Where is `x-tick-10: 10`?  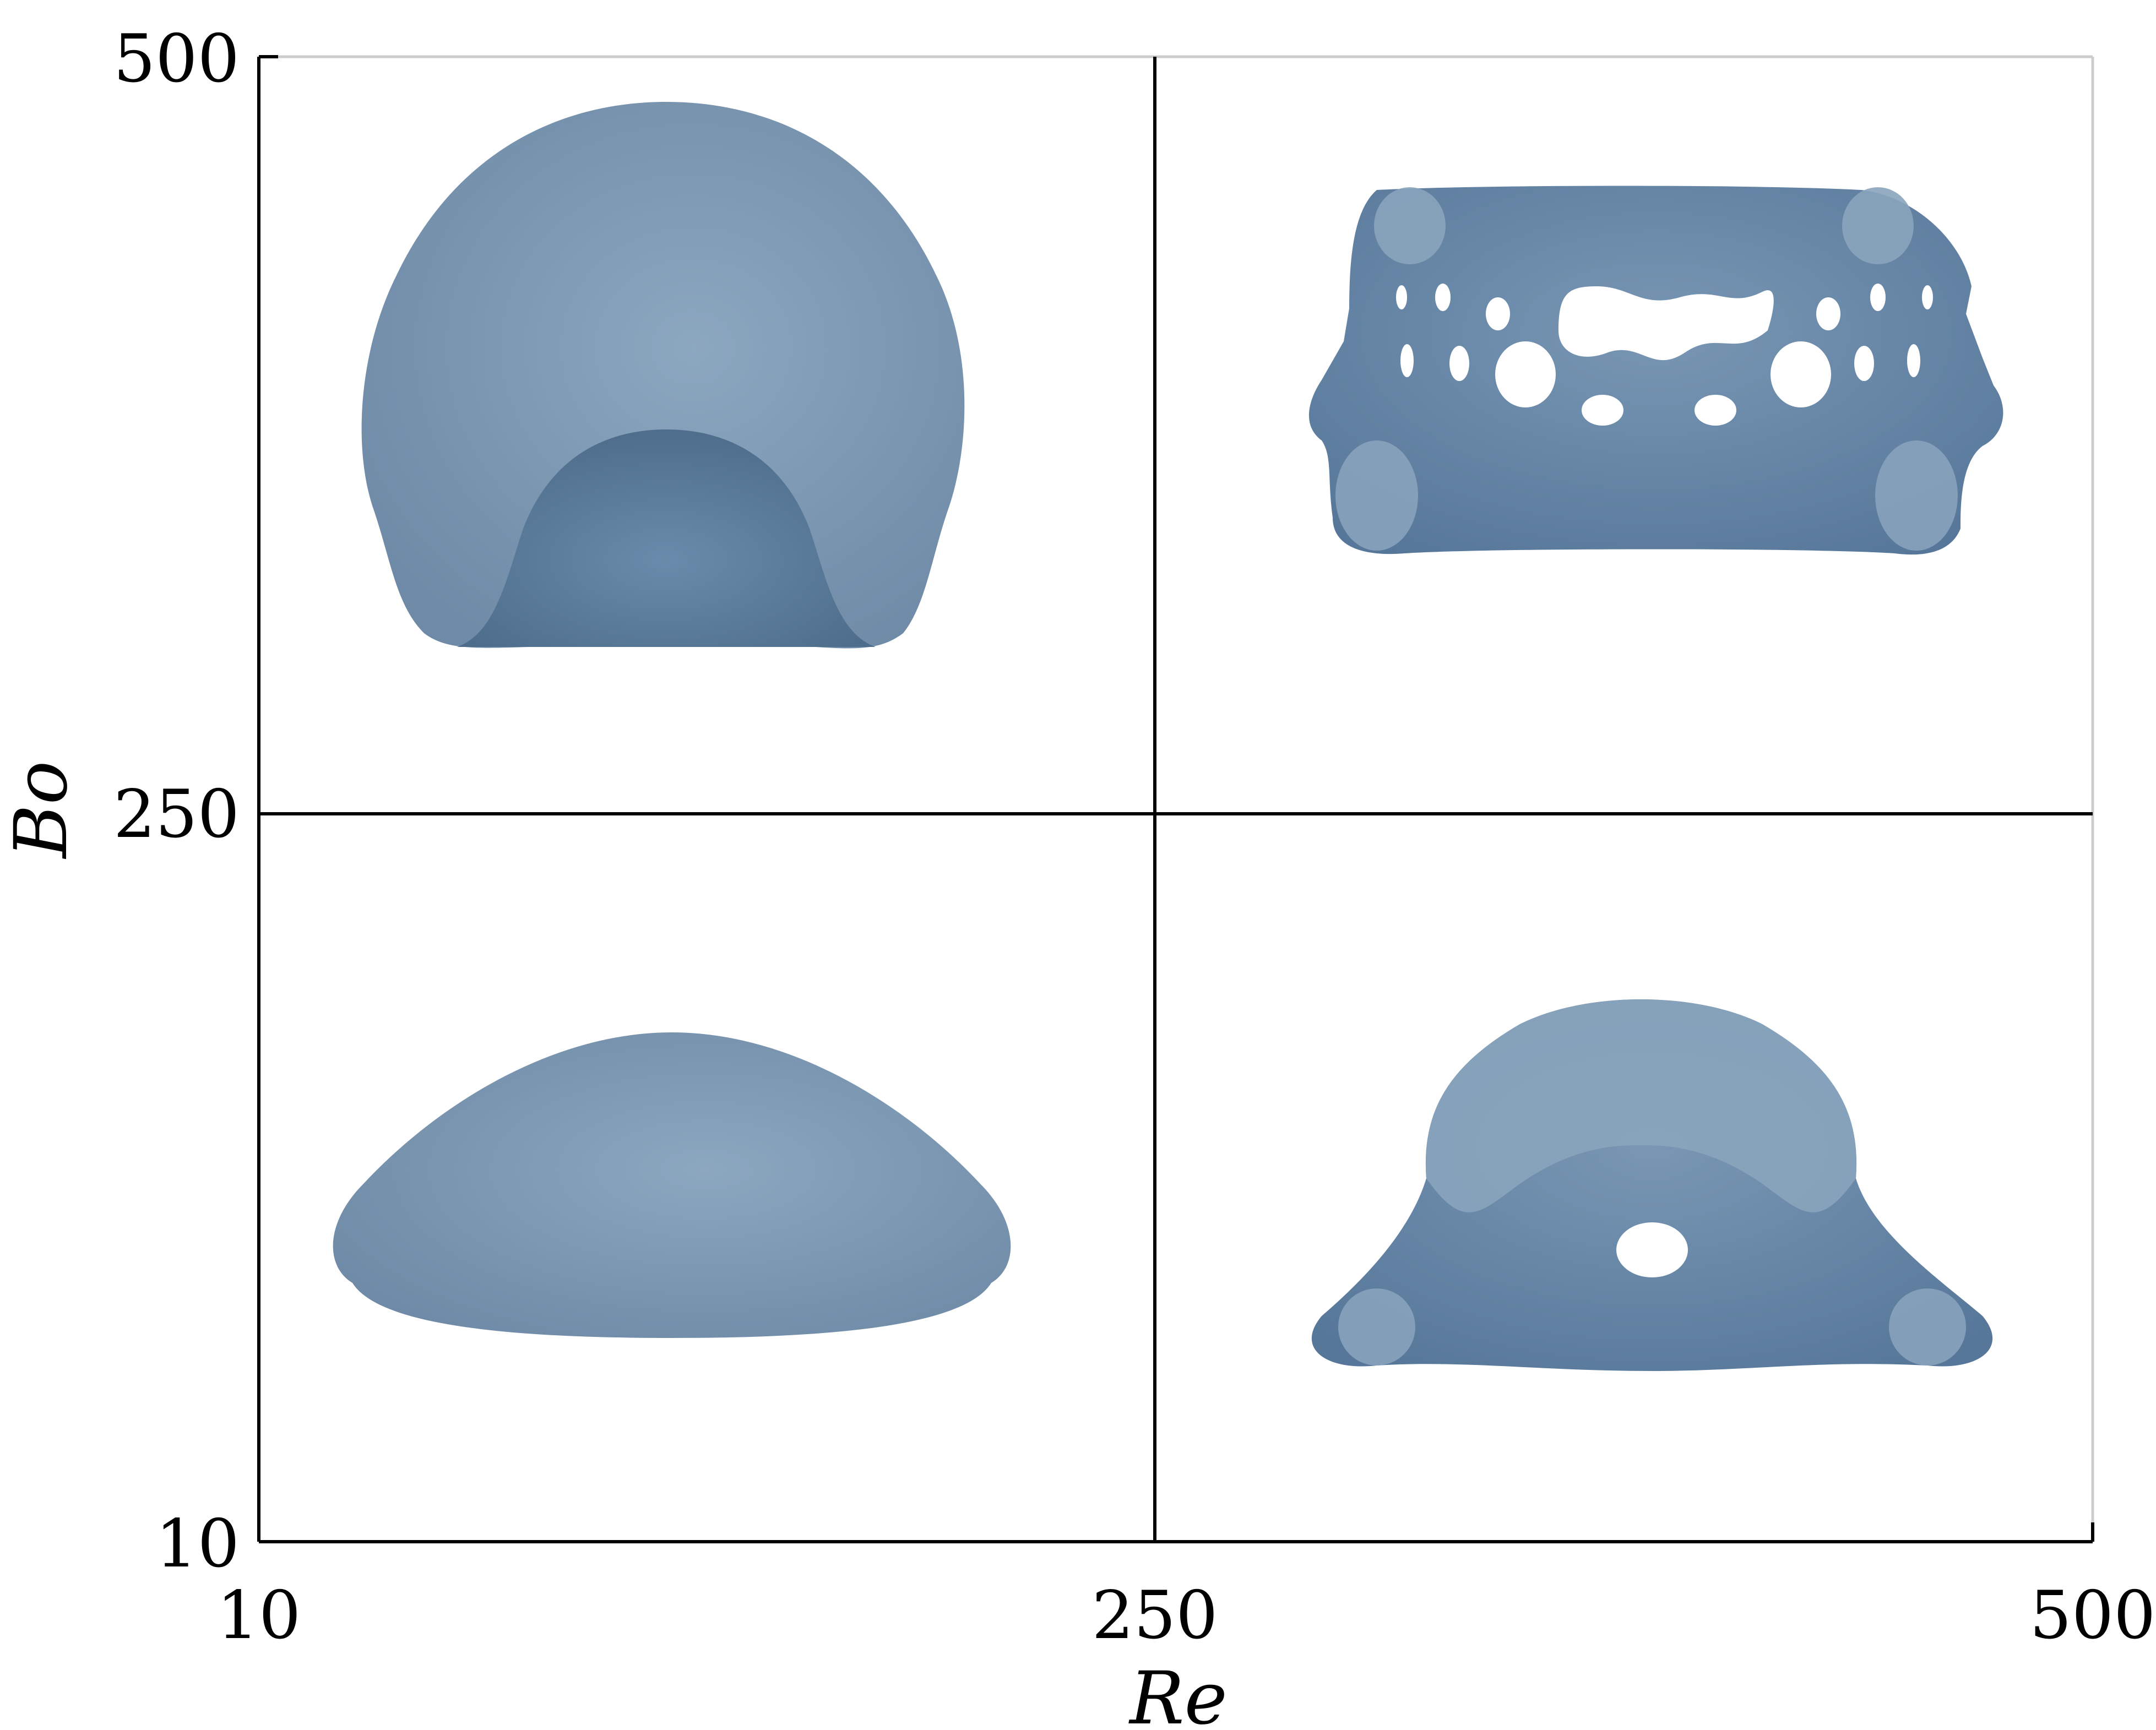 x-tick-10: 10 is located at coordinates (259, 1615).